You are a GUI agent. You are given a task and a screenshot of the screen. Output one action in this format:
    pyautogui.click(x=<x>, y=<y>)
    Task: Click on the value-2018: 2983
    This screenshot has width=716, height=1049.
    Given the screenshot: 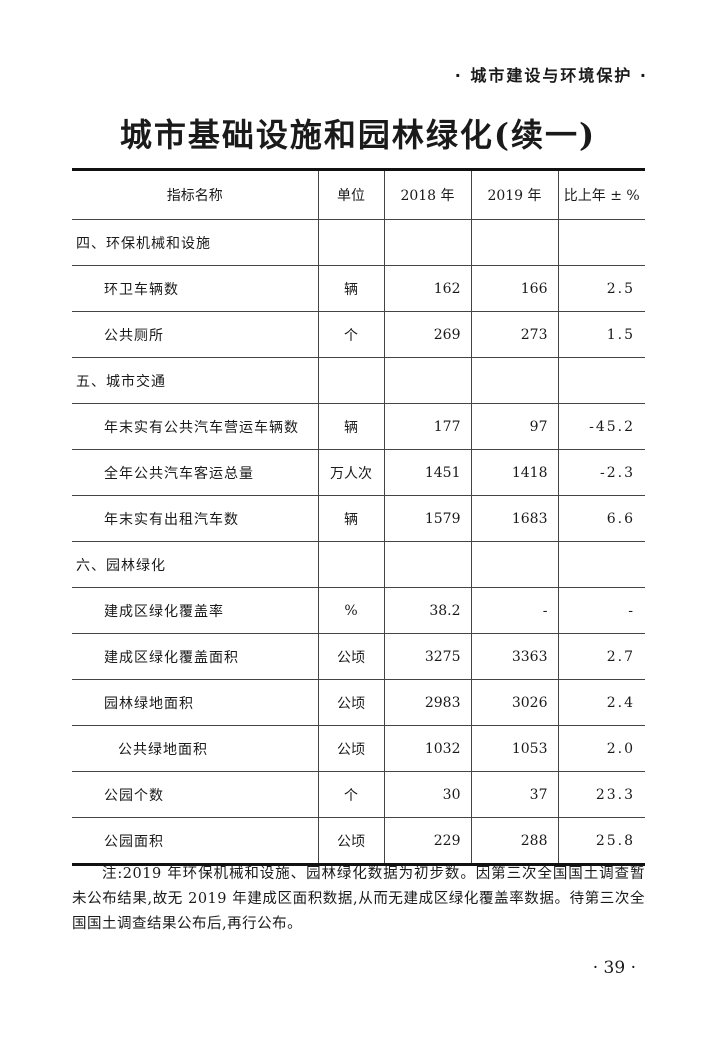 What is the action you would take?
    pyautogui.click(x=427, y=702)
    